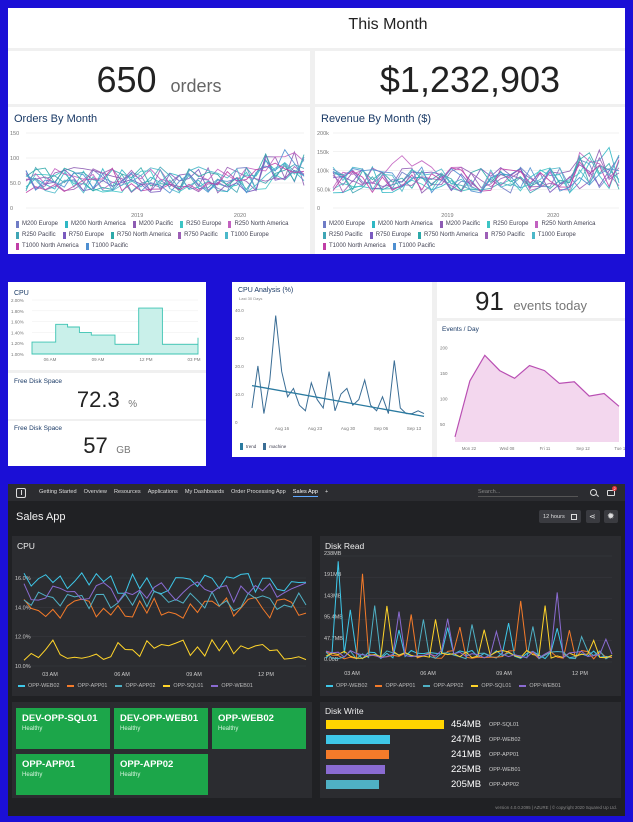  What do you see at coordinates (612, 491) in the screenshot?
I see `notifications-icon: 2` at bounding box center [612, 491].